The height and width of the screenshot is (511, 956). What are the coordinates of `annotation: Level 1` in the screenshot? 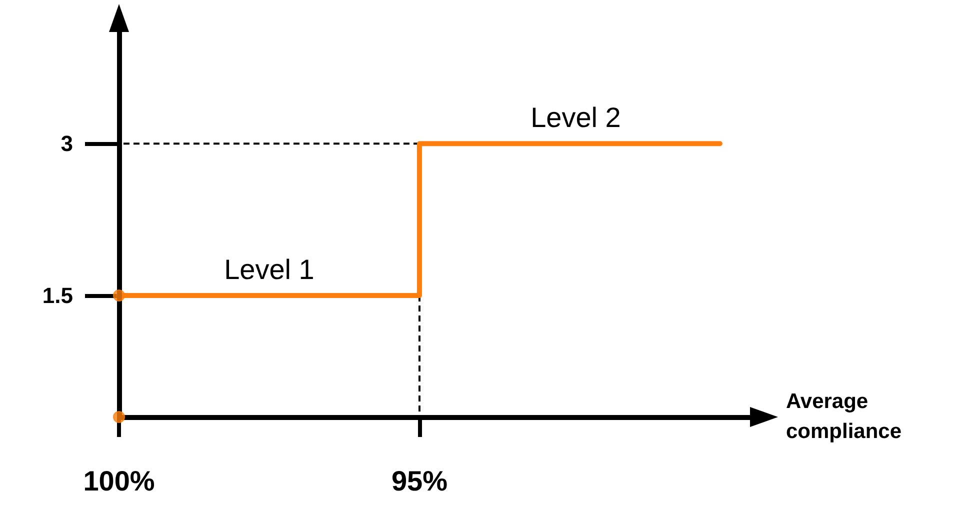 It's located at (269, 269).